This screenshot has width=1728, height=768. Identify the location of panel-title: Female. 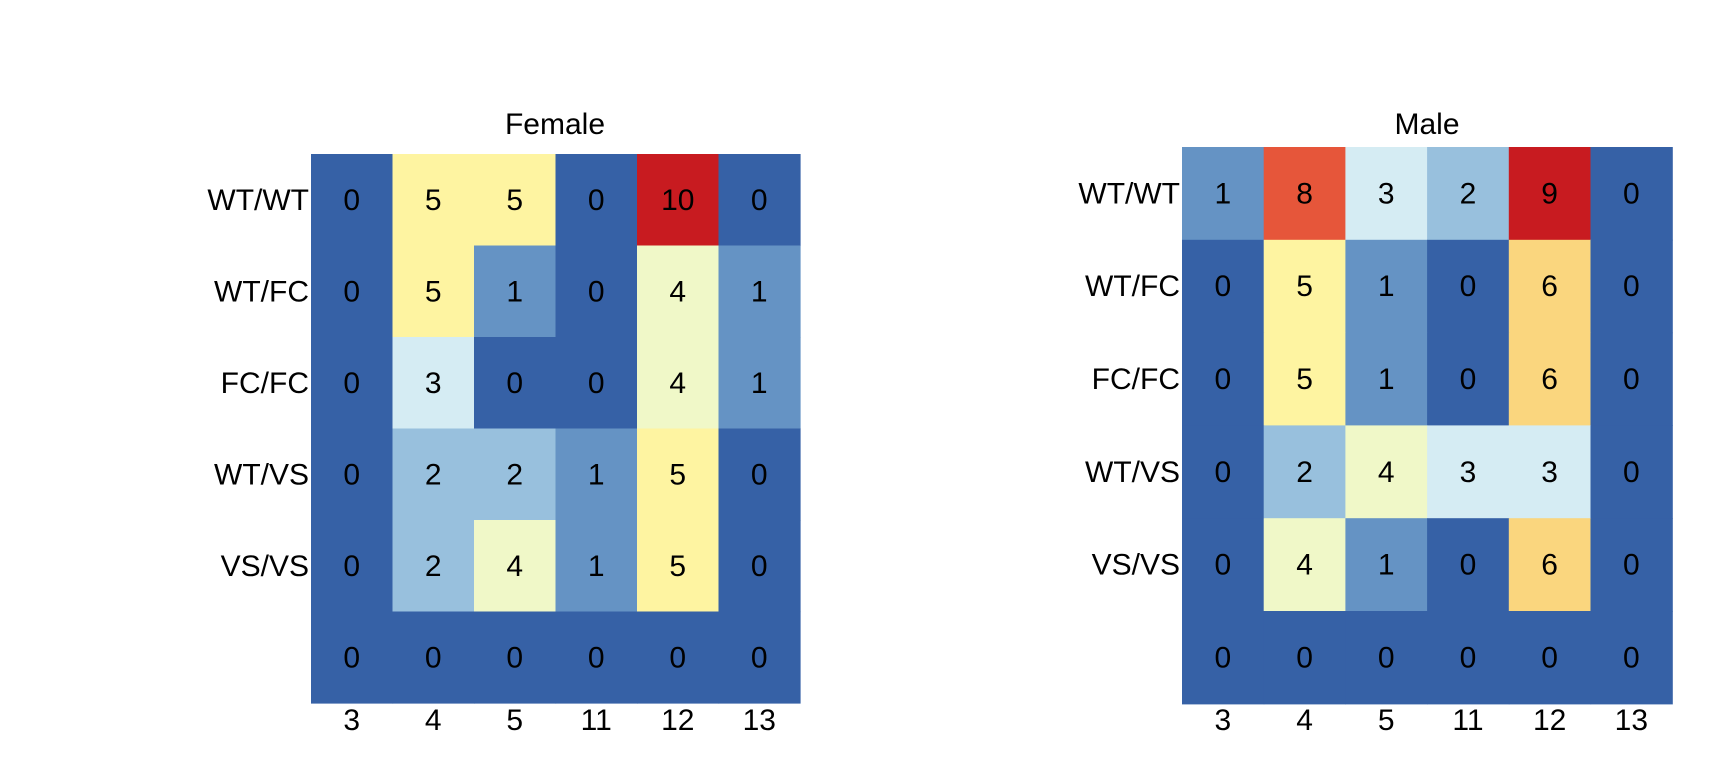
(555, 124).